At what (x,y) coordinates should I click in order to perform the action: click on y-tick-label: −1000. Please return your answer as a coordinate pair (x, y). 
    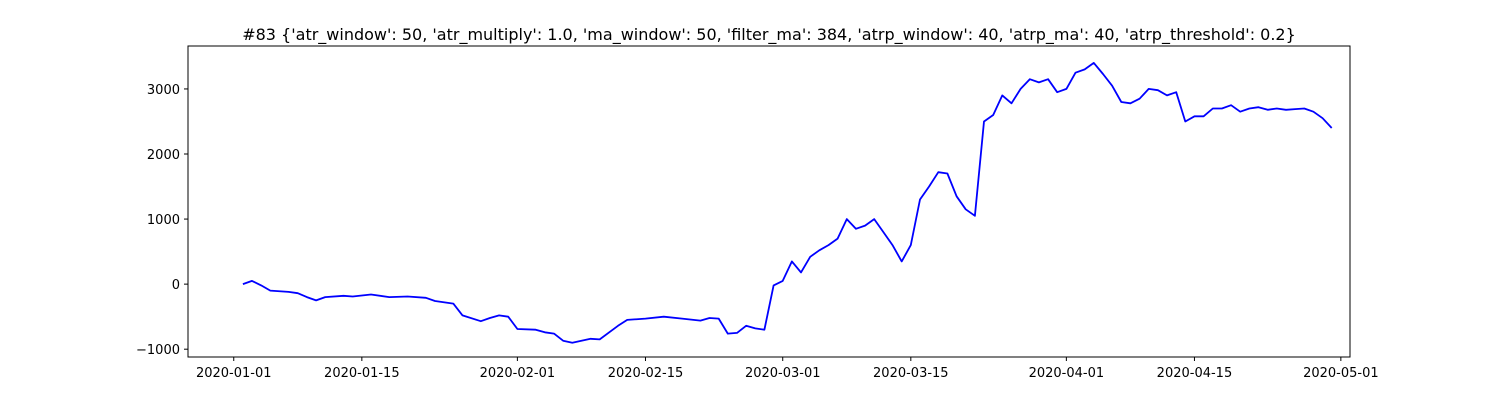
    Looking at the image, I should click on (158, 350).